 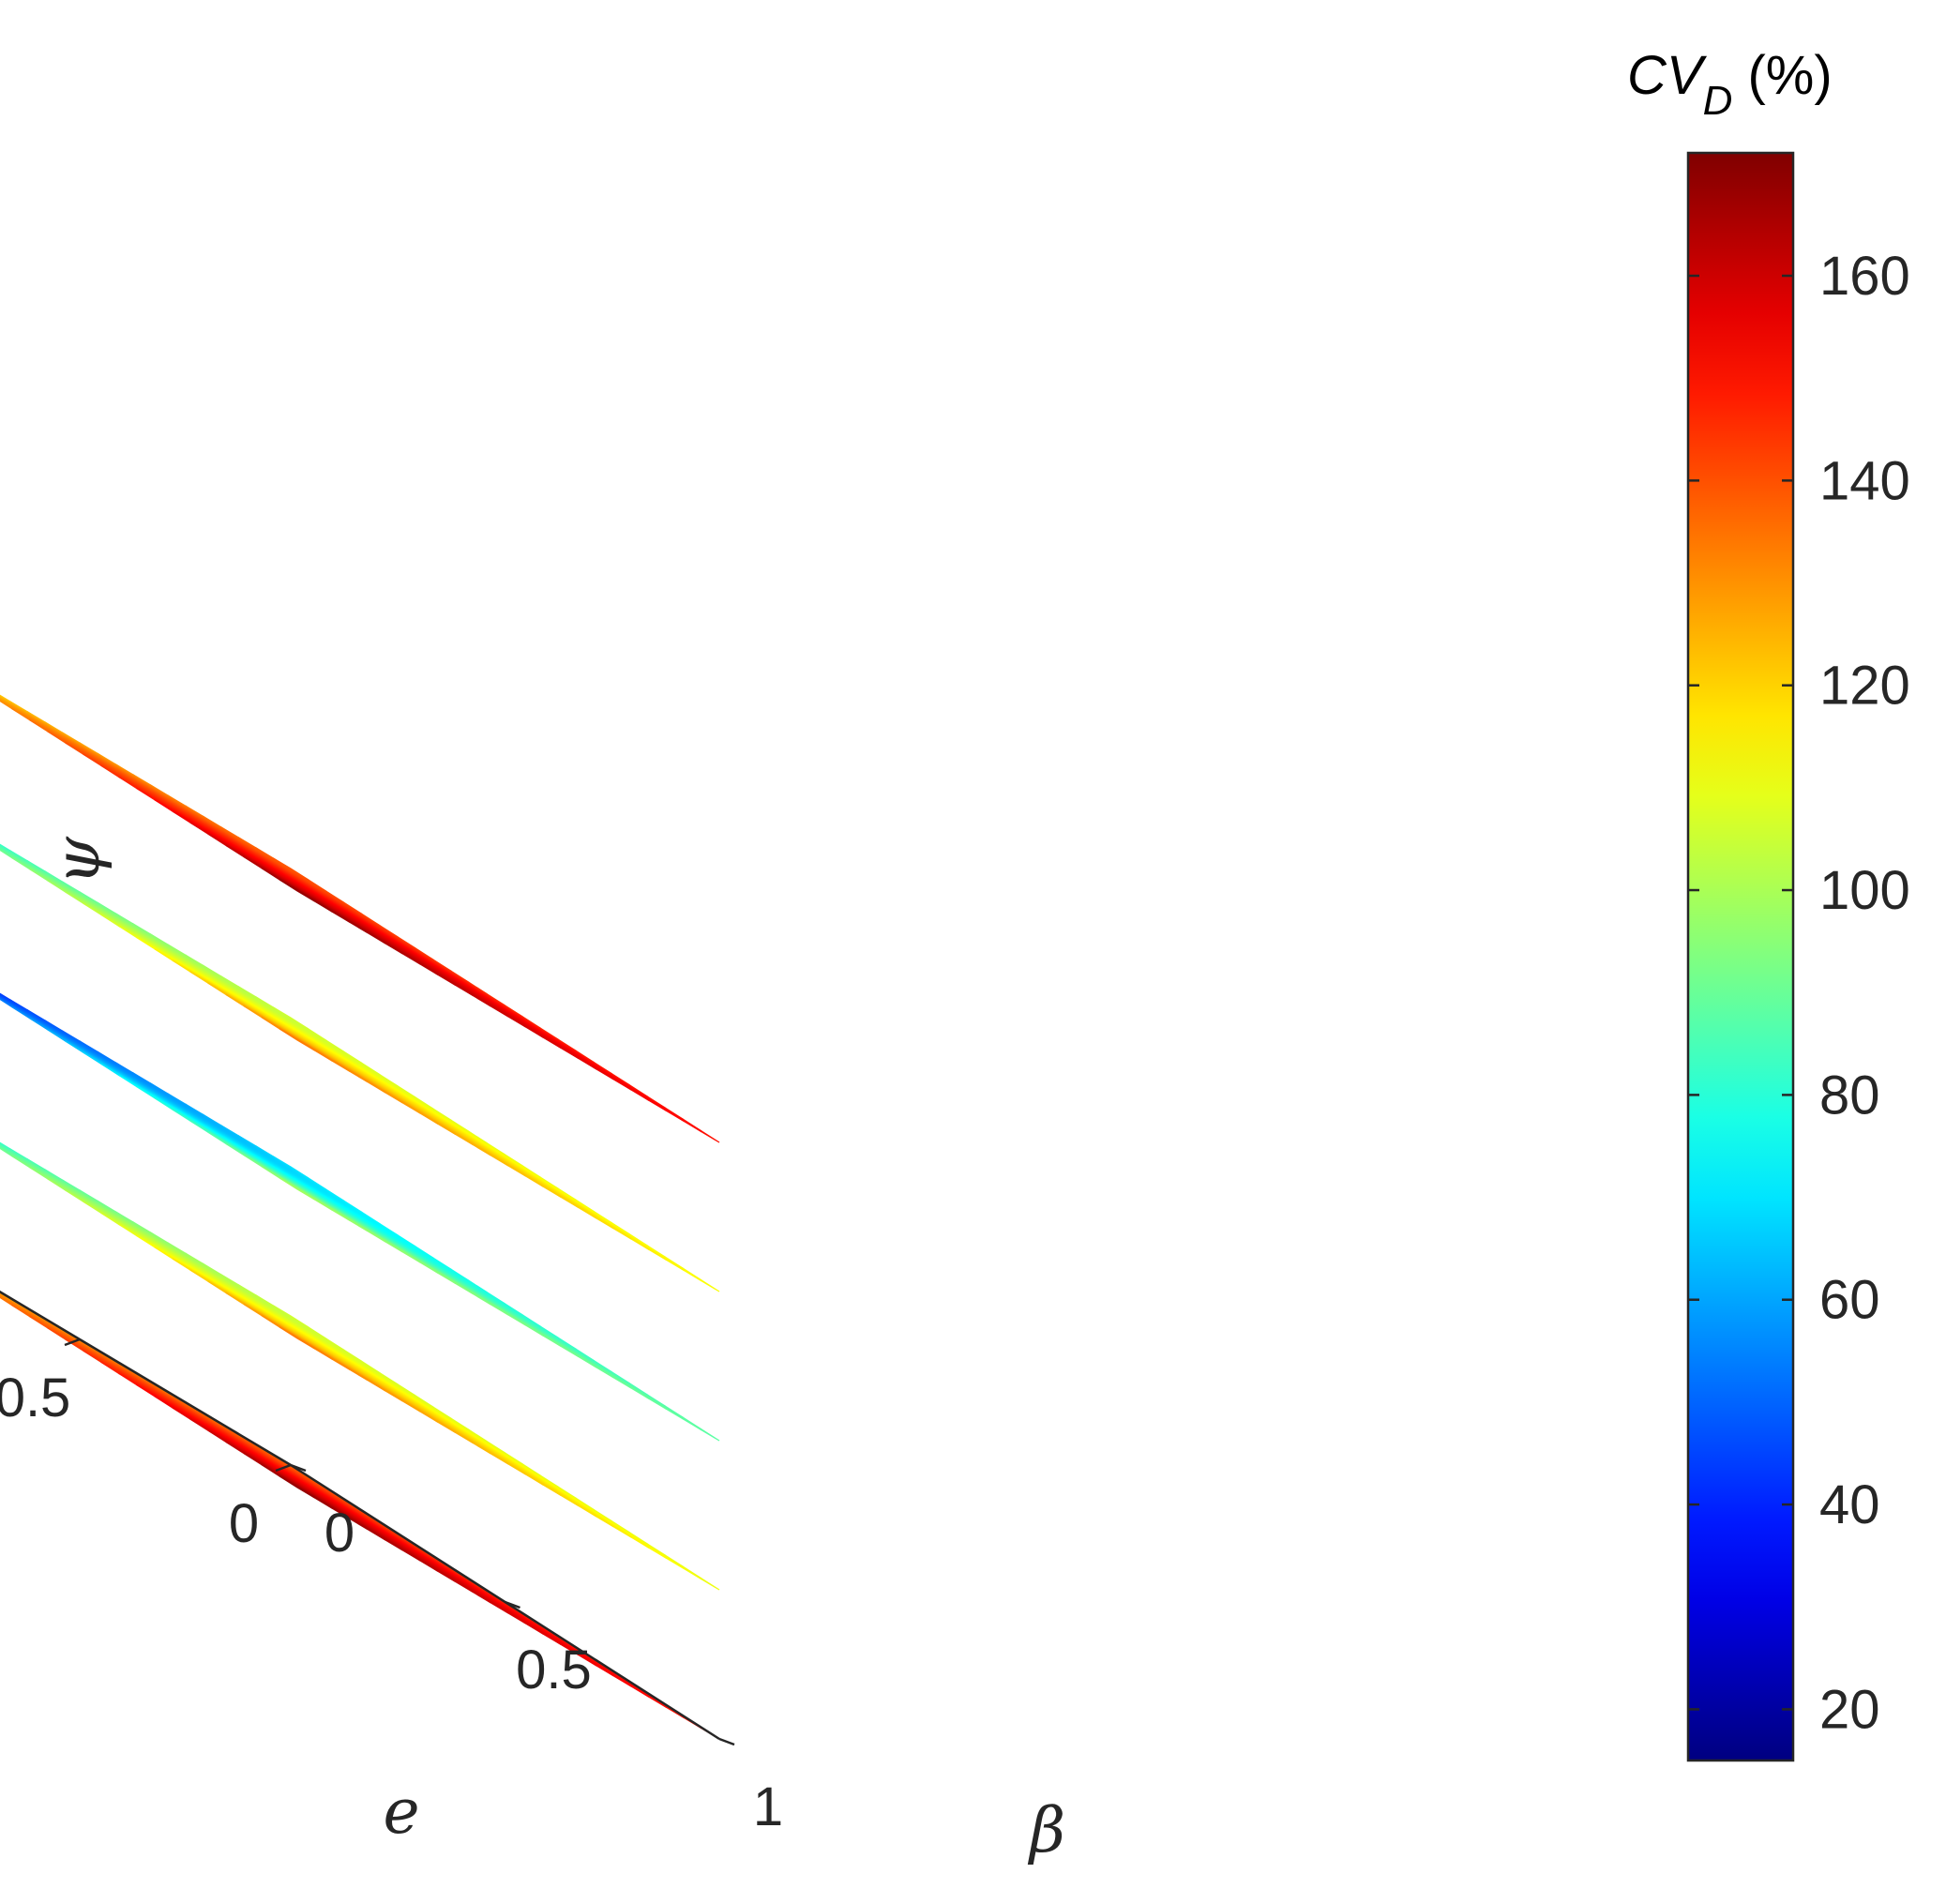 I want to click on beta-axis-title: β, so click(x=1046, y=1830).